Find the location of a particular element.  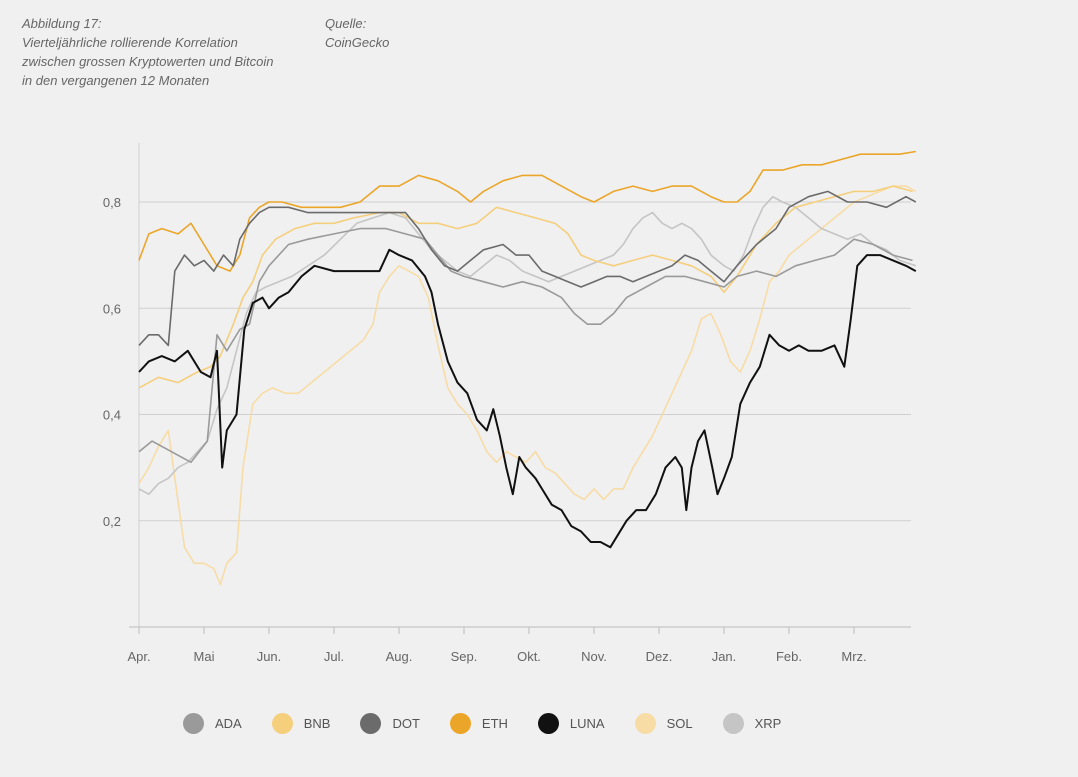

legend-label: ADA is located at coordinates (228, 723).